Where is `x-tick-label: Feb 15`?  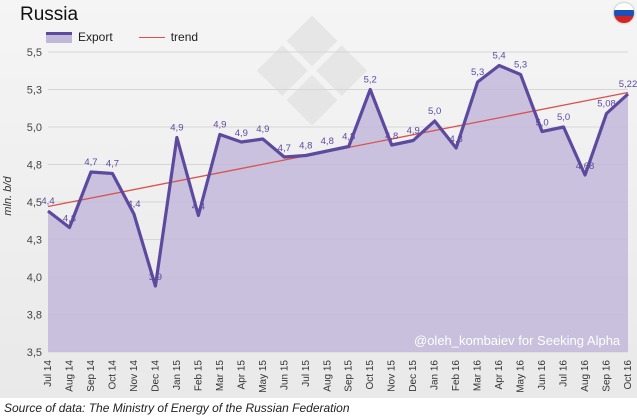 x-tick-label: Feb 15 is located at coordinates (198, 376).